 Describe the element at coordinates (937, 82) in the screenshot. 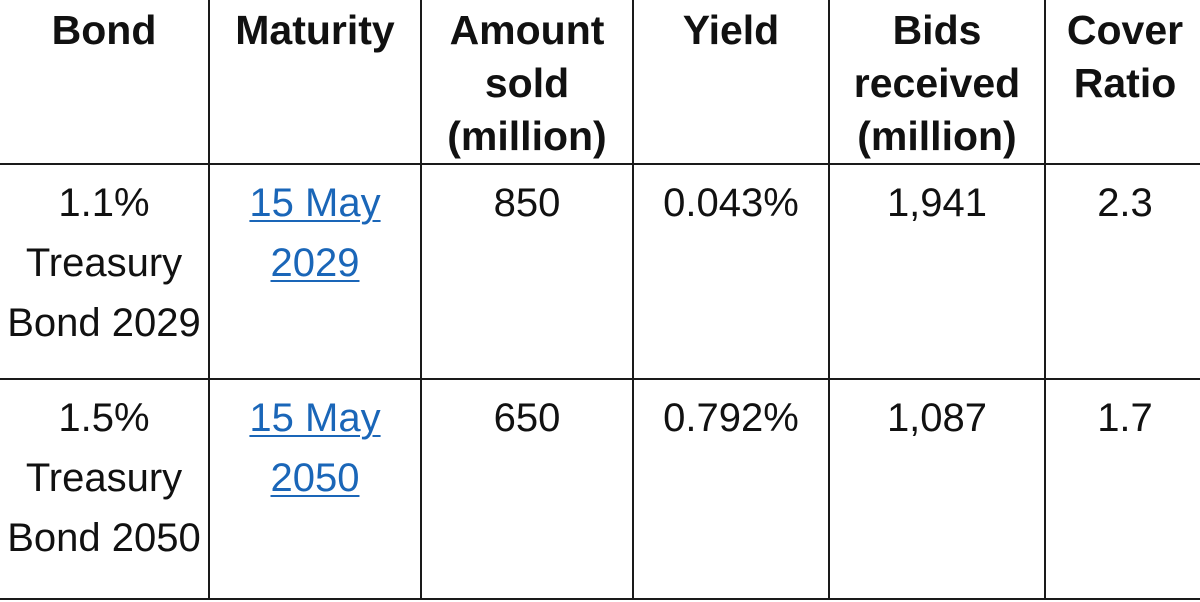

I see `header-bids-received: Bids received (million)` at that location.